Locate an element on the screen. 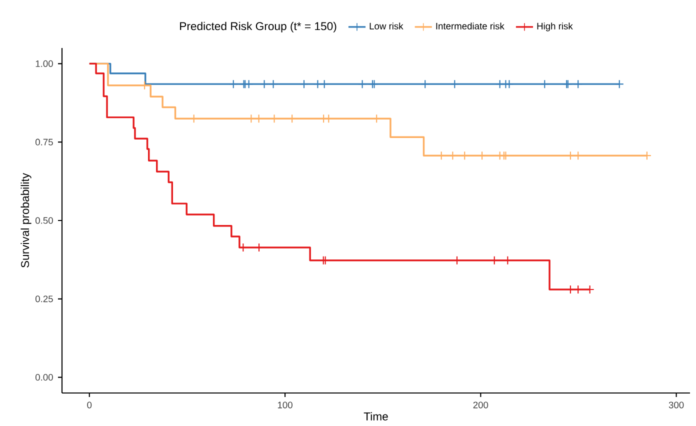 The width and height of the screenshot is (696, 426). x-tick-label: 200 is located at coordinates (480, 405).